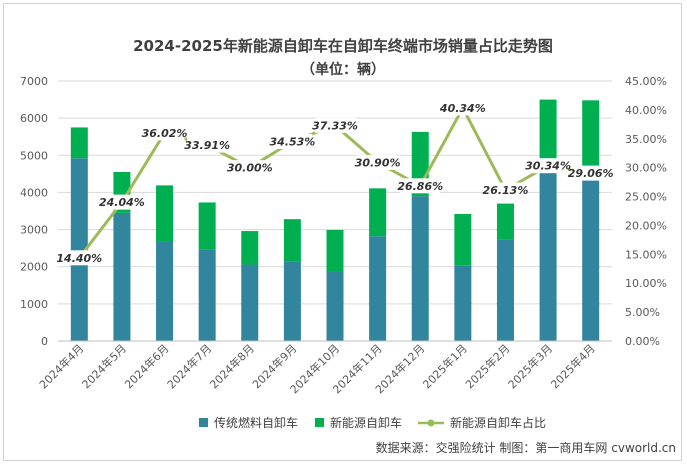 The image size is (687, 465). I want to click on share-label-text: 14.40%, so click(79, 258).